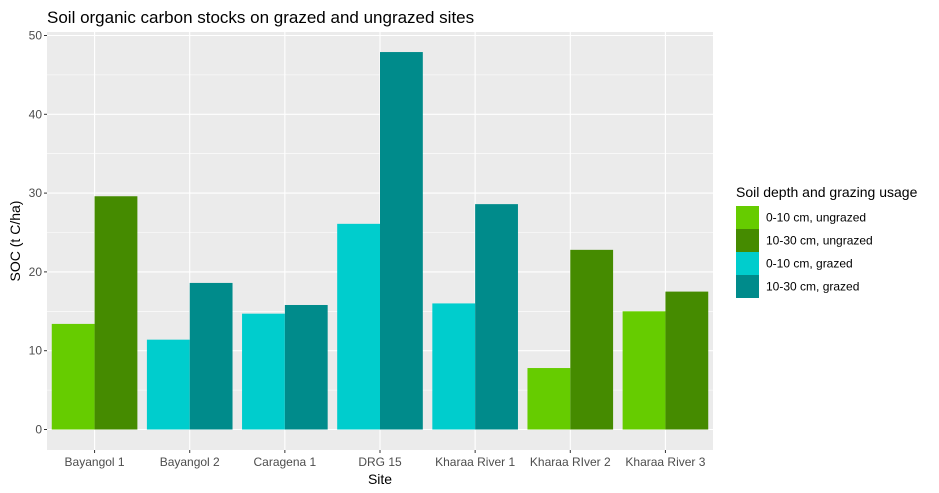 Image resolution: width=939 pixels, height=493 pixels. I want to click on y-tick-label: 0, so click(38, 430).